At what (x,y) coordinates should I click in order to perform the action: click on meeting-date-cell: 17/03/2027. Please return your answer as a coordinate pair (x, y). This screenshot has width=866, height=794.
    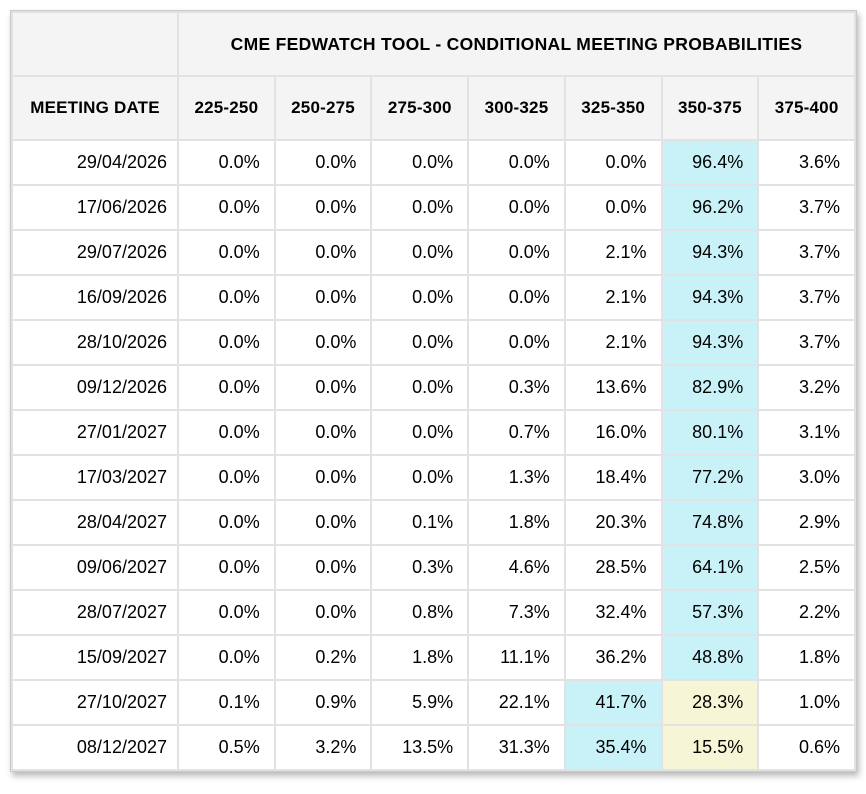
    Looking at the image, I should click on (95, 477).